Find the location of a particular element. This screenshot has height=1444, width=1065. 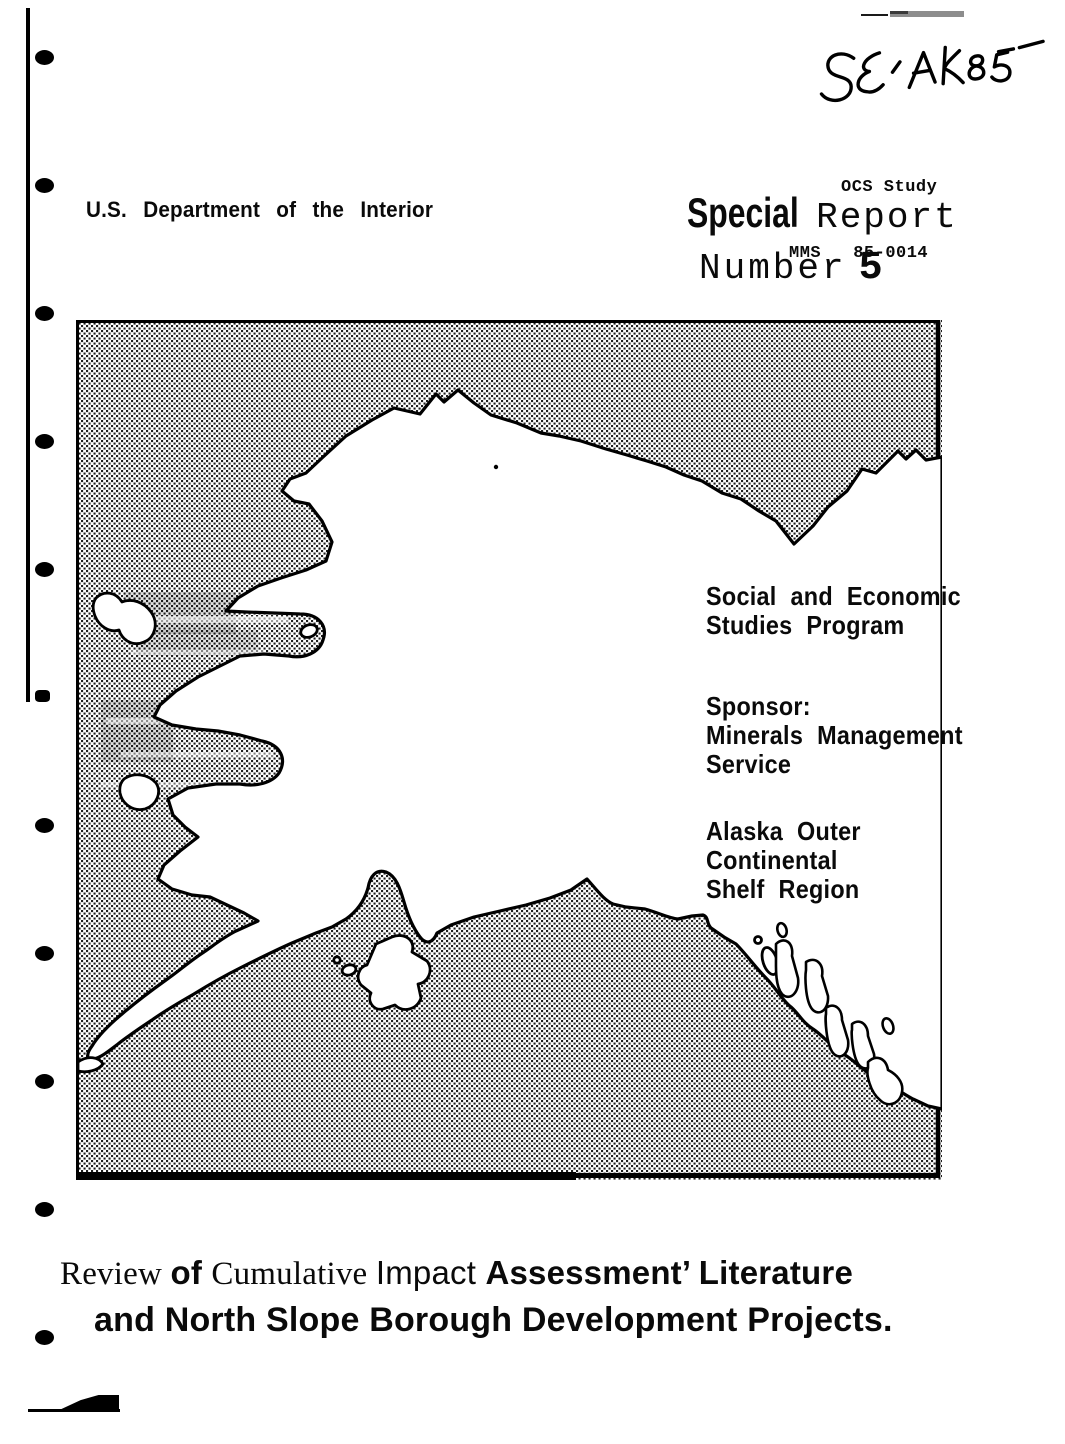

program-line1: Social and Economic is located at coordinates (833, 596).